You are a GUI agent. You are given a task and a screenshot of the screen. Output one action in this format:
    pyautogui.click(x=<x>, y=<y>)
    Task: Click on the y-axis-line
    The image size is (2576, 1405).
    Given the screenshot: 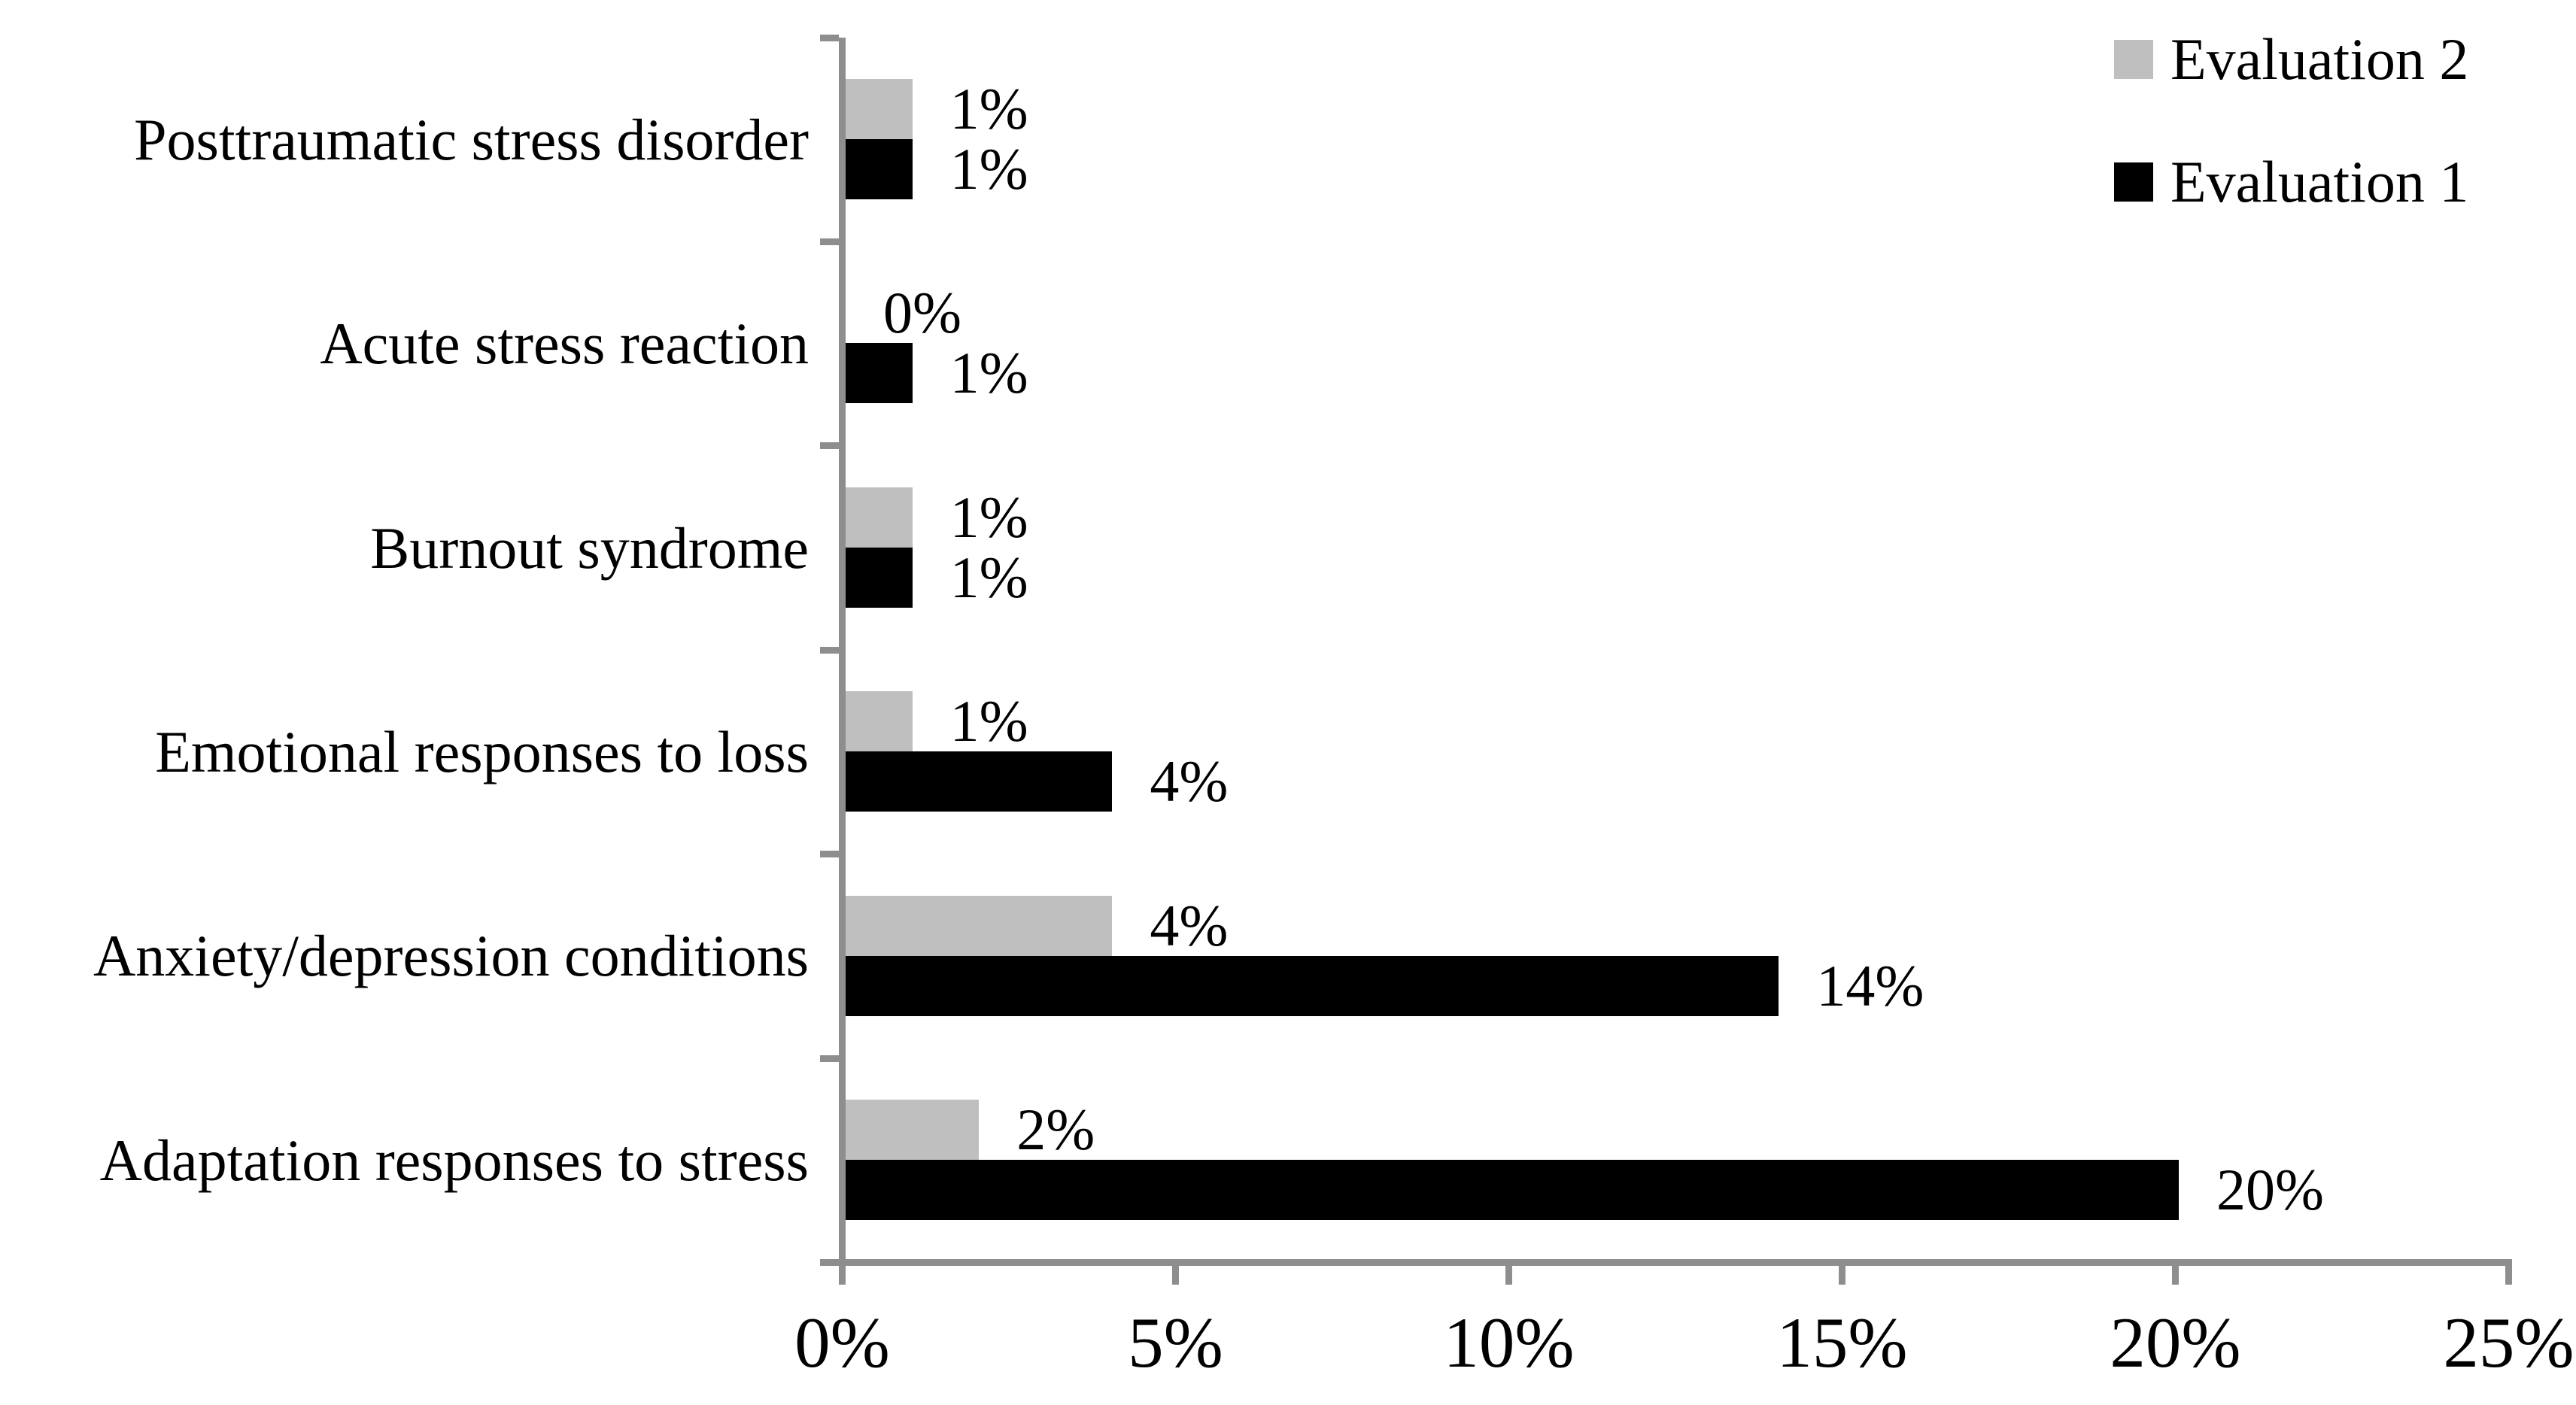 What is the action you would take?
    pyautogui.click(x=843, y=662)
    